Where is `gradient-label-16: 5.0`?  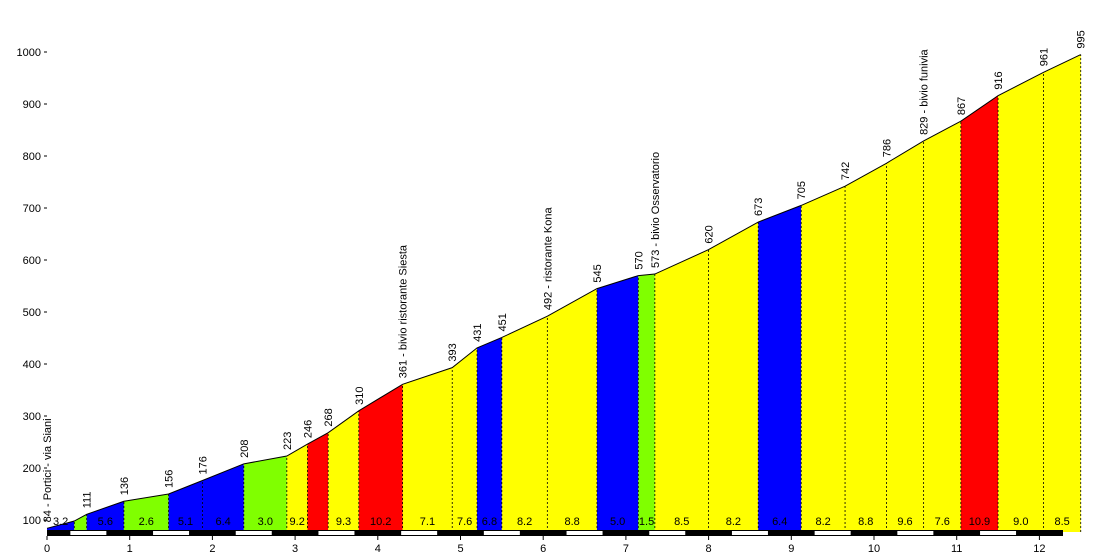
gradient-label-16: 5.0 is located at coordinates (617, 522).